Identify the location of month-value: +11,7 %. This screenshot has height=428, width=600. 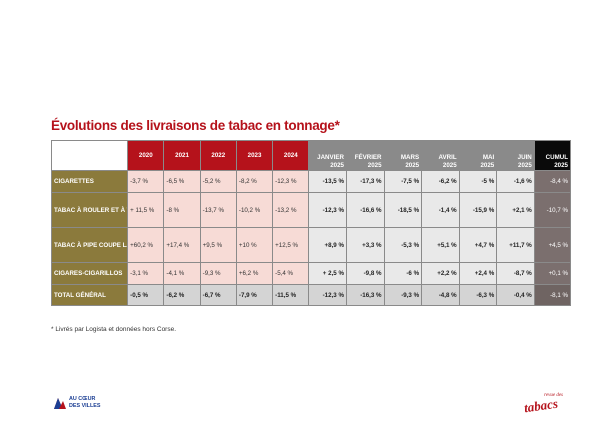
(515, 245).